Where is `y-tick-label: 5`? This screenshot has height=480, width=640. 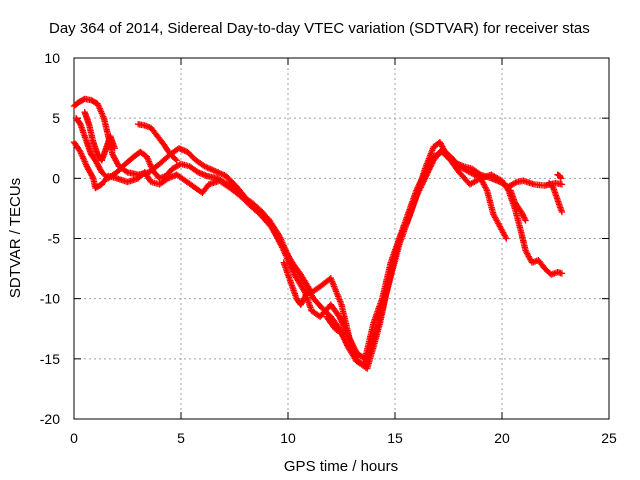 y-tick-label: 5 is located at coordinates (56, 118).